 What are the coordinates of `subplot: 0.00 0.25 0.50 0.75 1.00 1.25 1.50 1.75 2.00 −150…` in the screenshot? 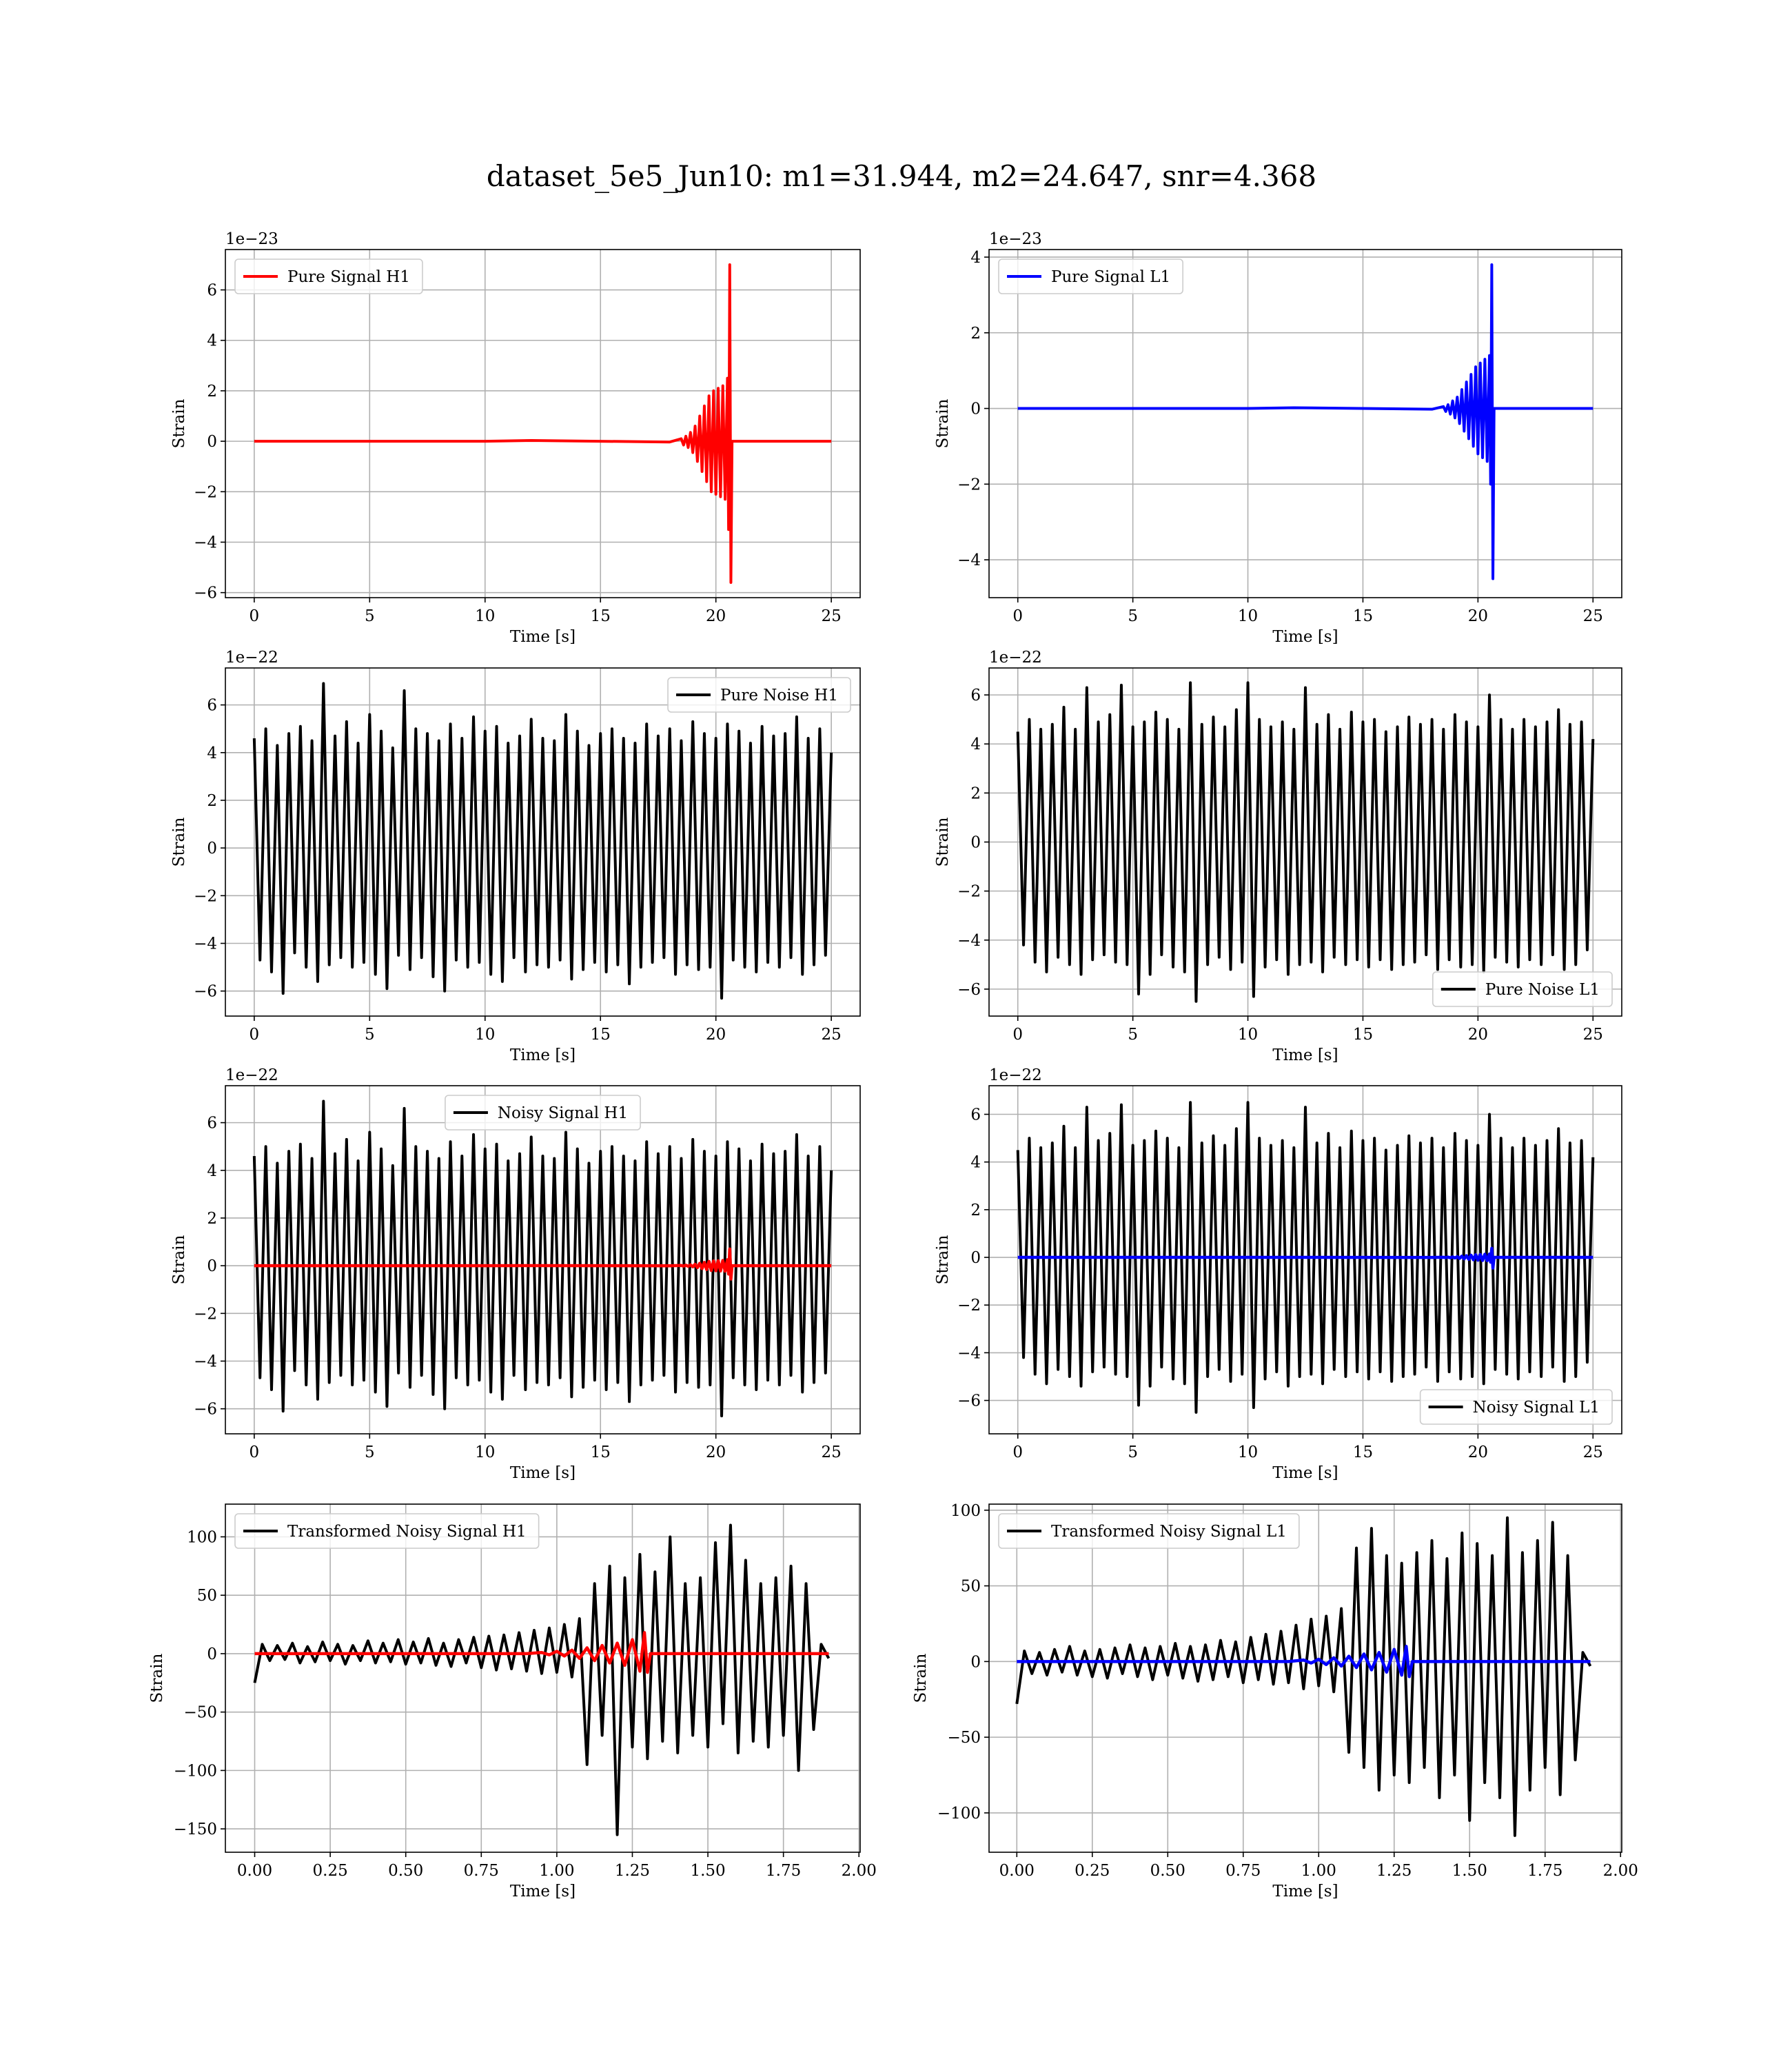 It's located at (512, 1702).